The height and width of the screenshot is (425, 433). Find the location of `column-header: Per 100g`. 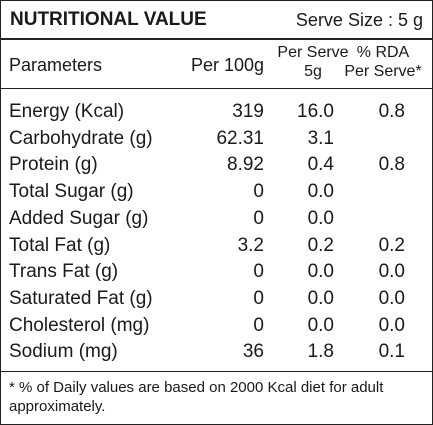

column-header: Per 100g is located at coordinates (227, 65).